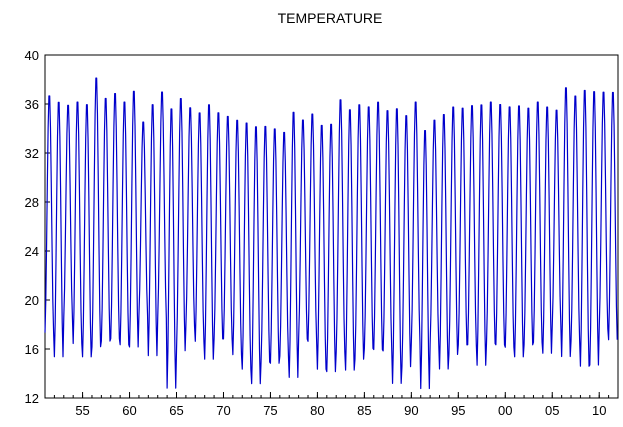 The width and height of the screenshot is (623, 427). What do you see at coordinates (330, 18) in the screenshot?
I see `chart-title: TEMPERATURE` at bounding box center [330, 18].